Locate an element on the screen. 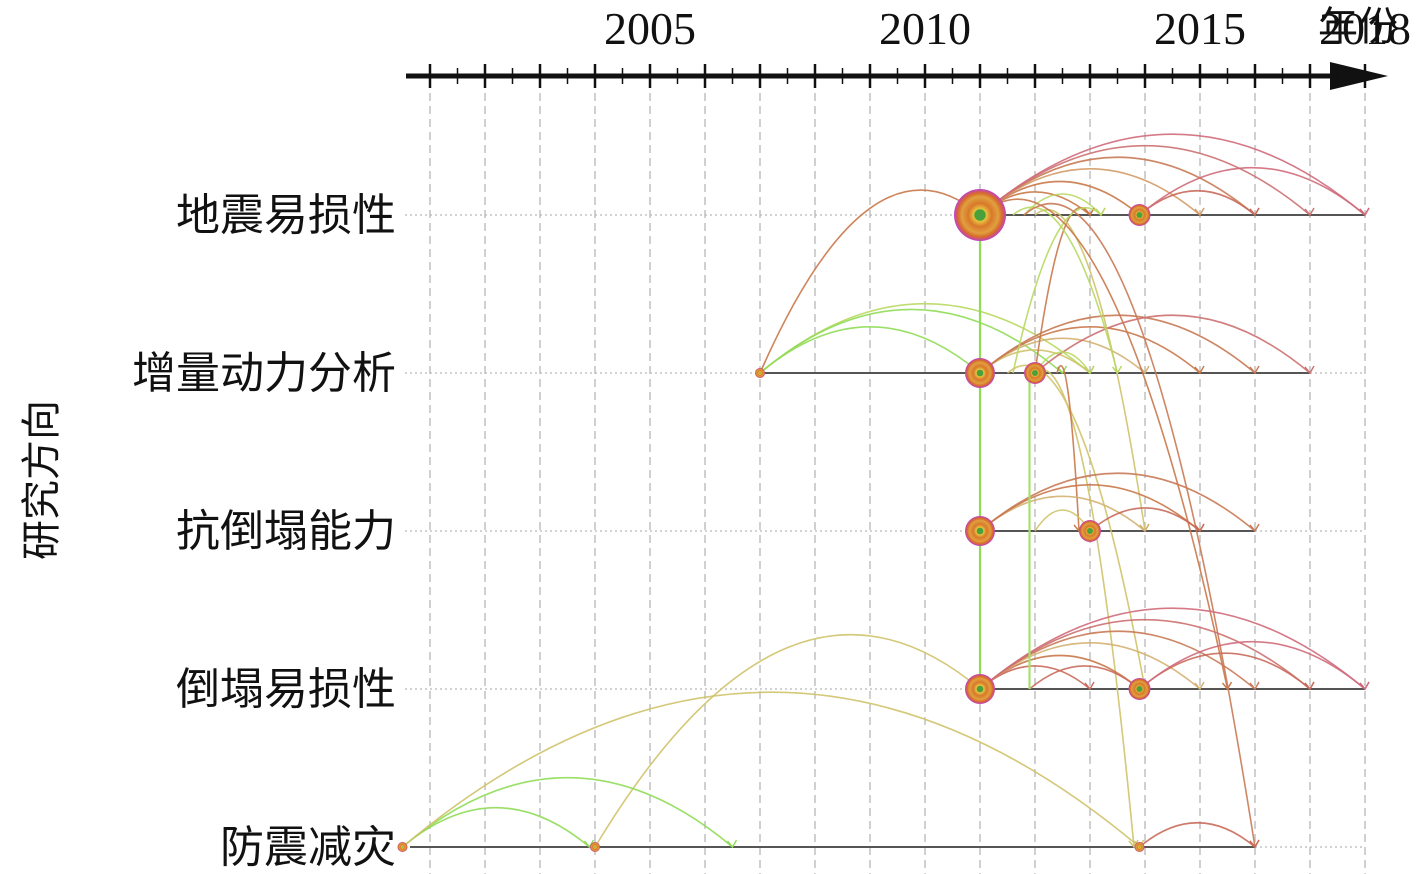 Image resolution: width=1417 pixels, height=874 pixels. row-label: 倒塌易损性 is located at coordinates (286, 689).